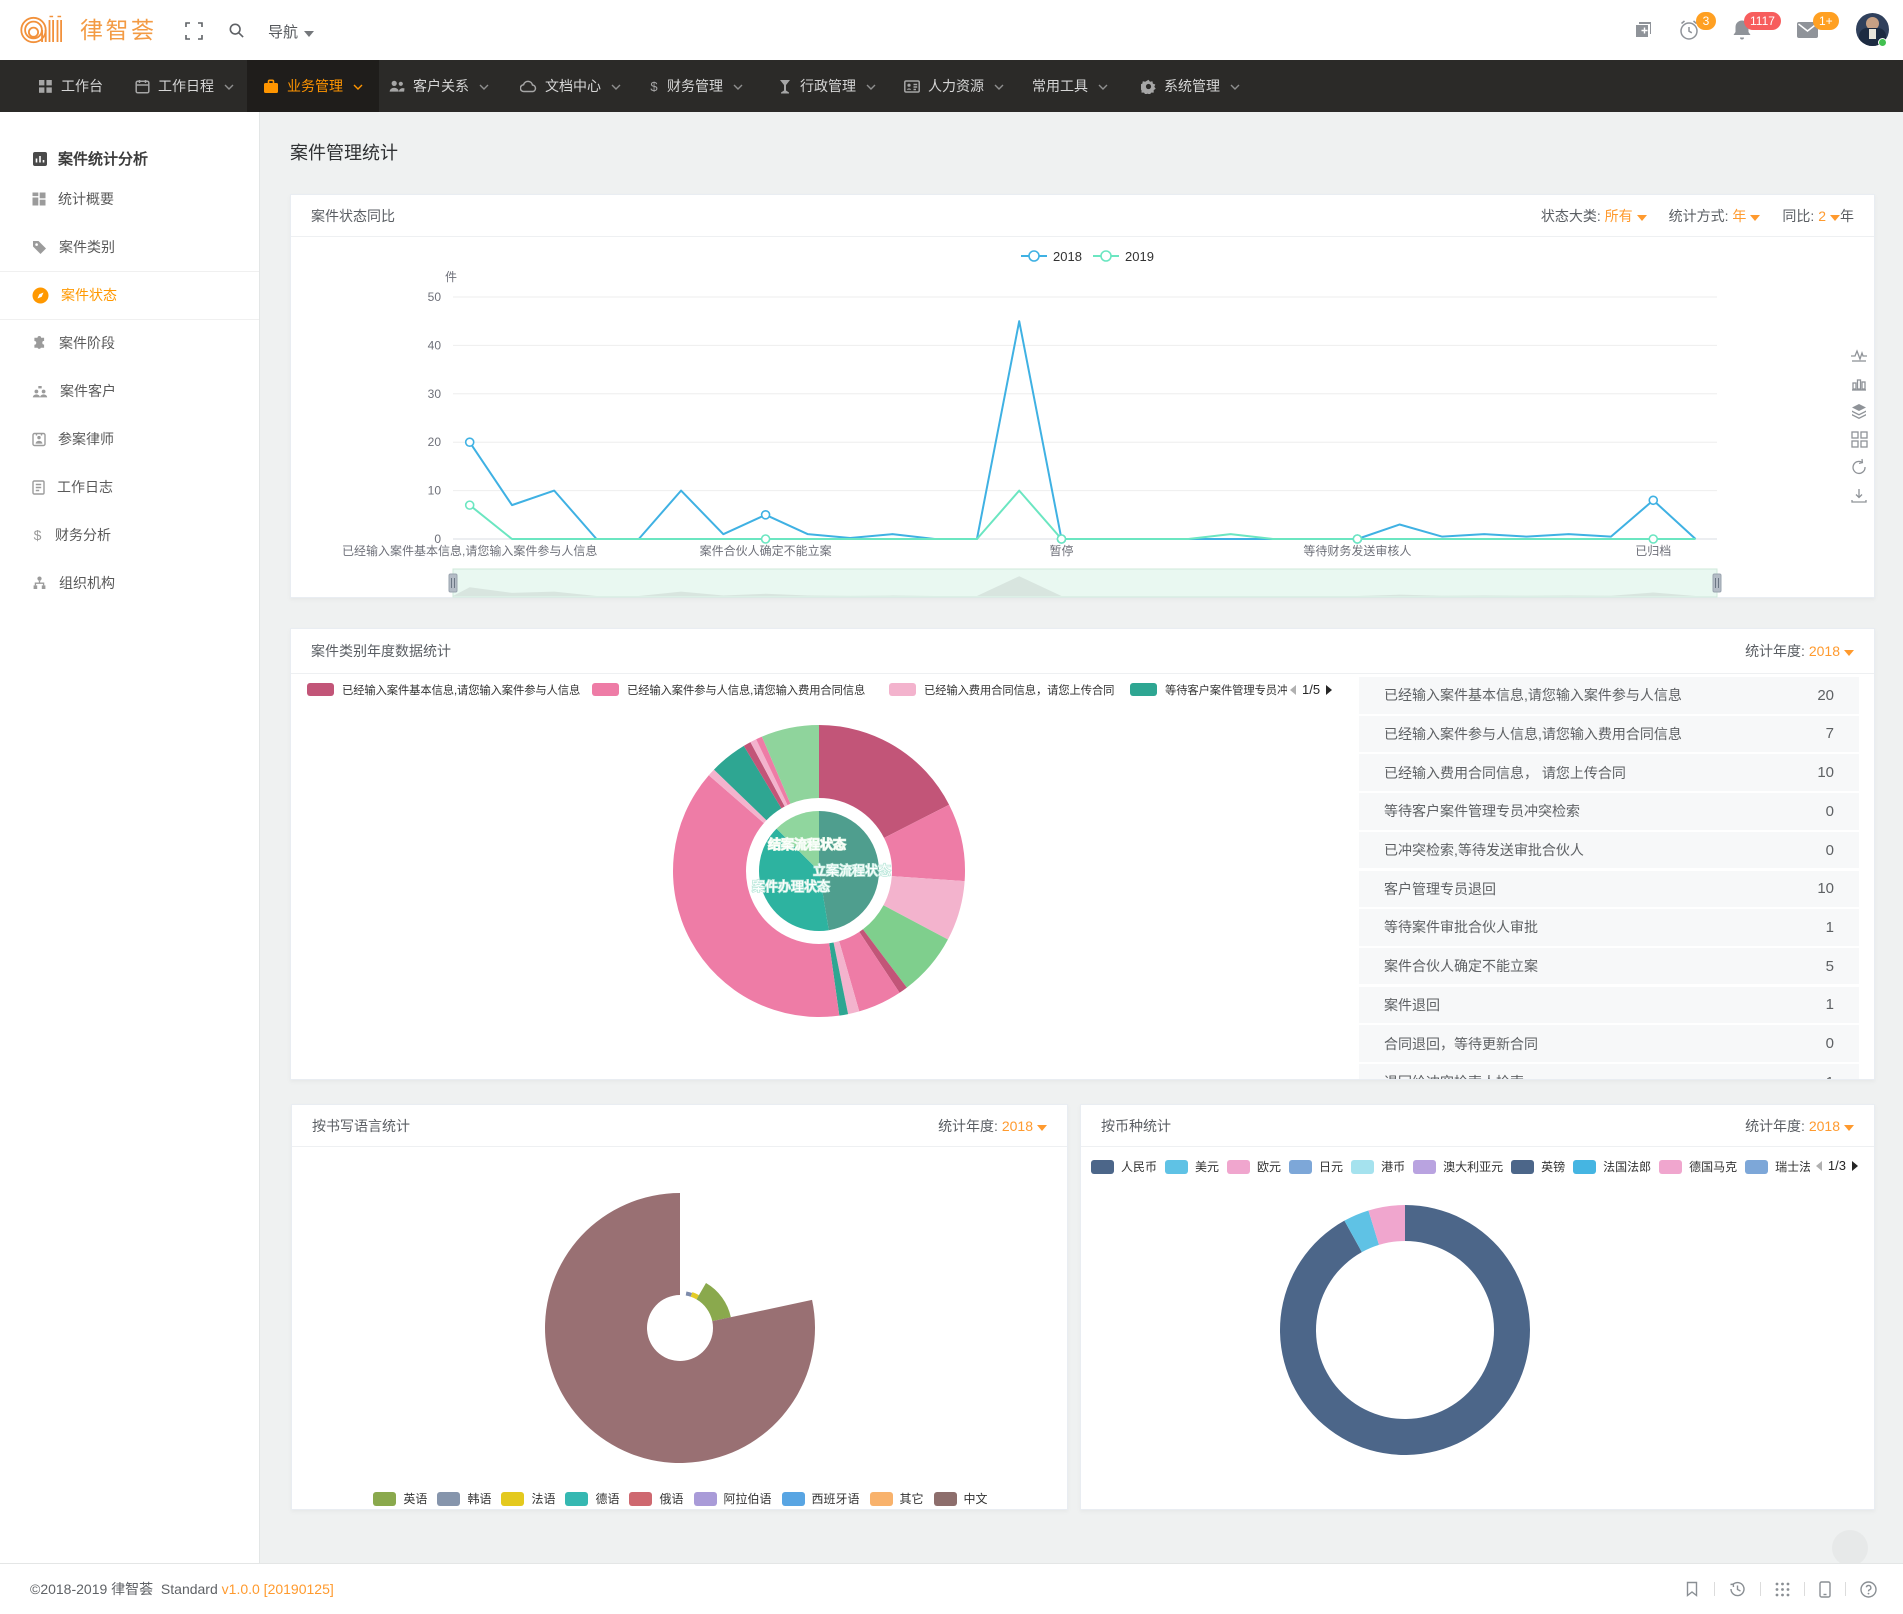 This screenshot has width=1903, height=1614. Describe the element at coordinates (435, 297) in the screenshot. I see `svg-text: 50` at that location.